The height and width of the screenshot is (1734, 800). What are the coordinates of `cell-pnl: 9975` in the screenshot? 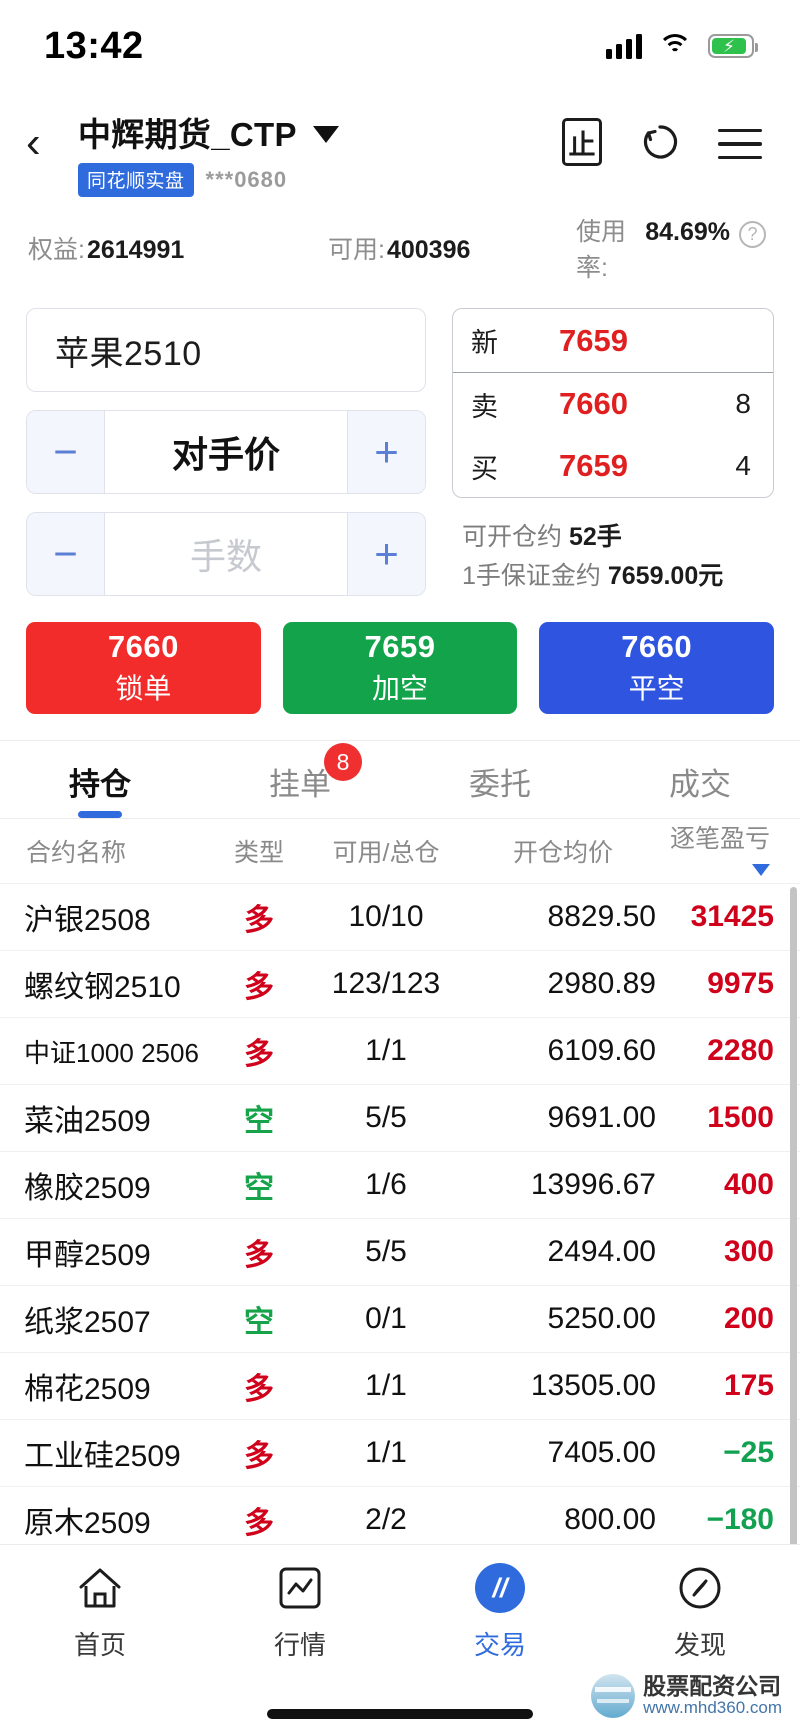 It's located at (740, 983).